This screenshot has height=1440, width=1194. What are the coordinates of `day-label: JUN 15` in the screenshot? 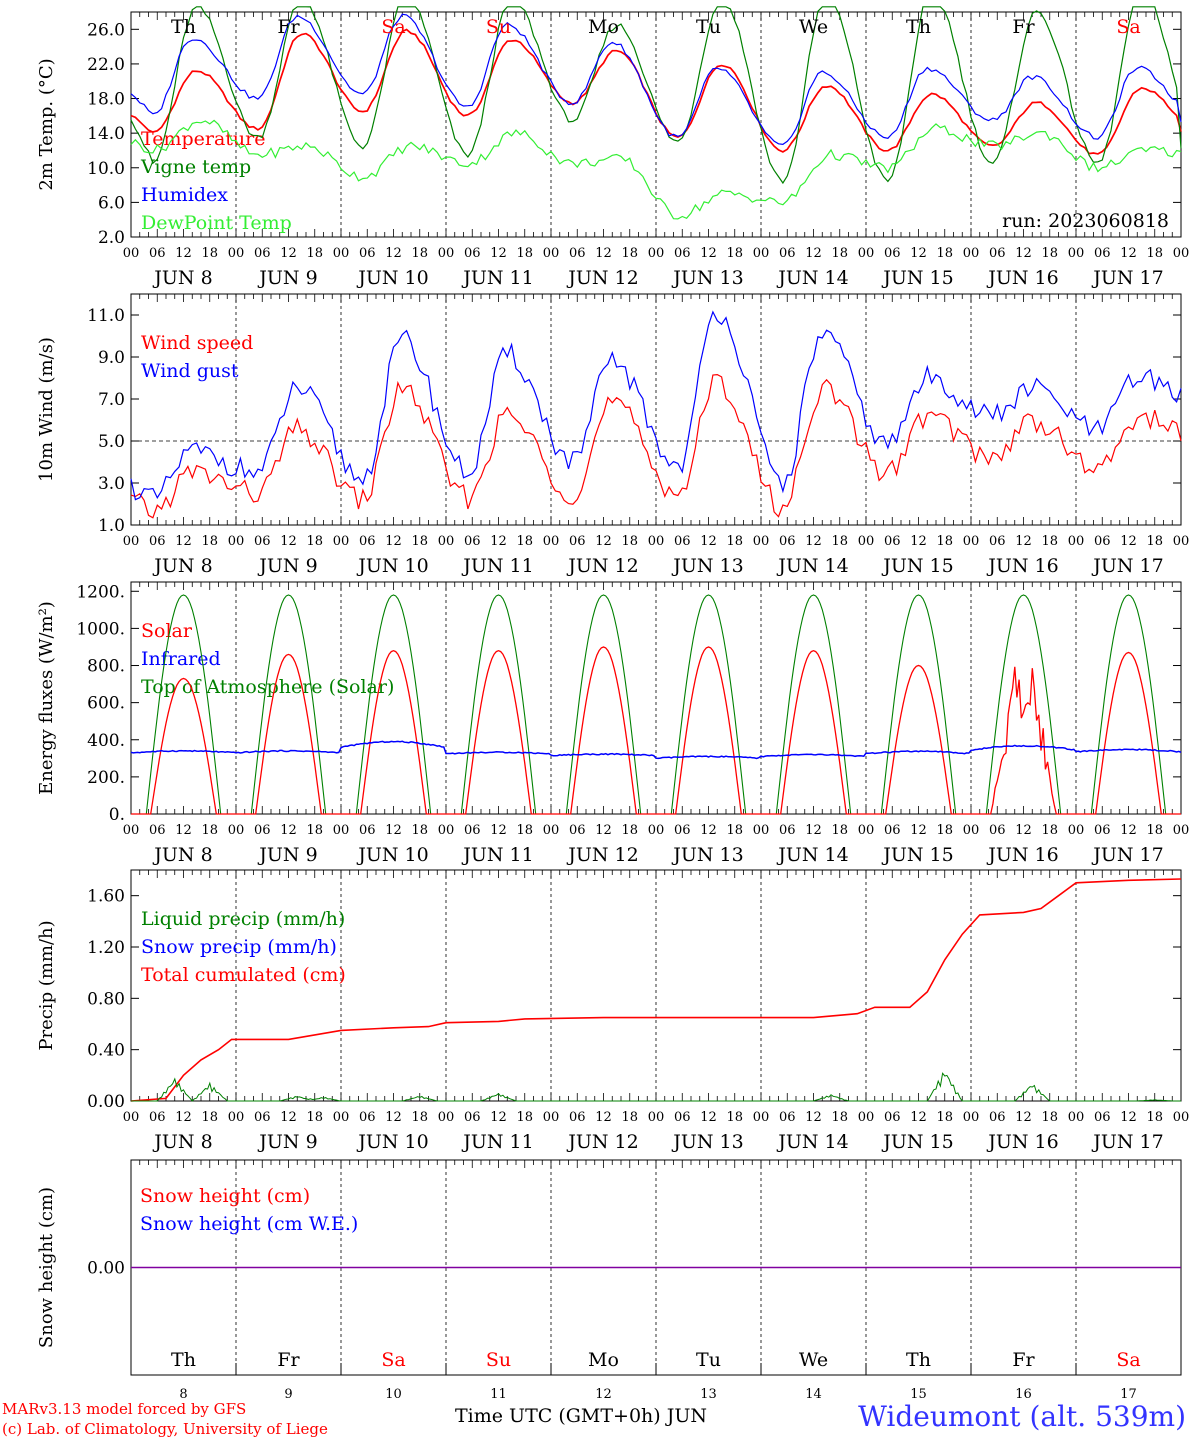 It's located at (917, 566).